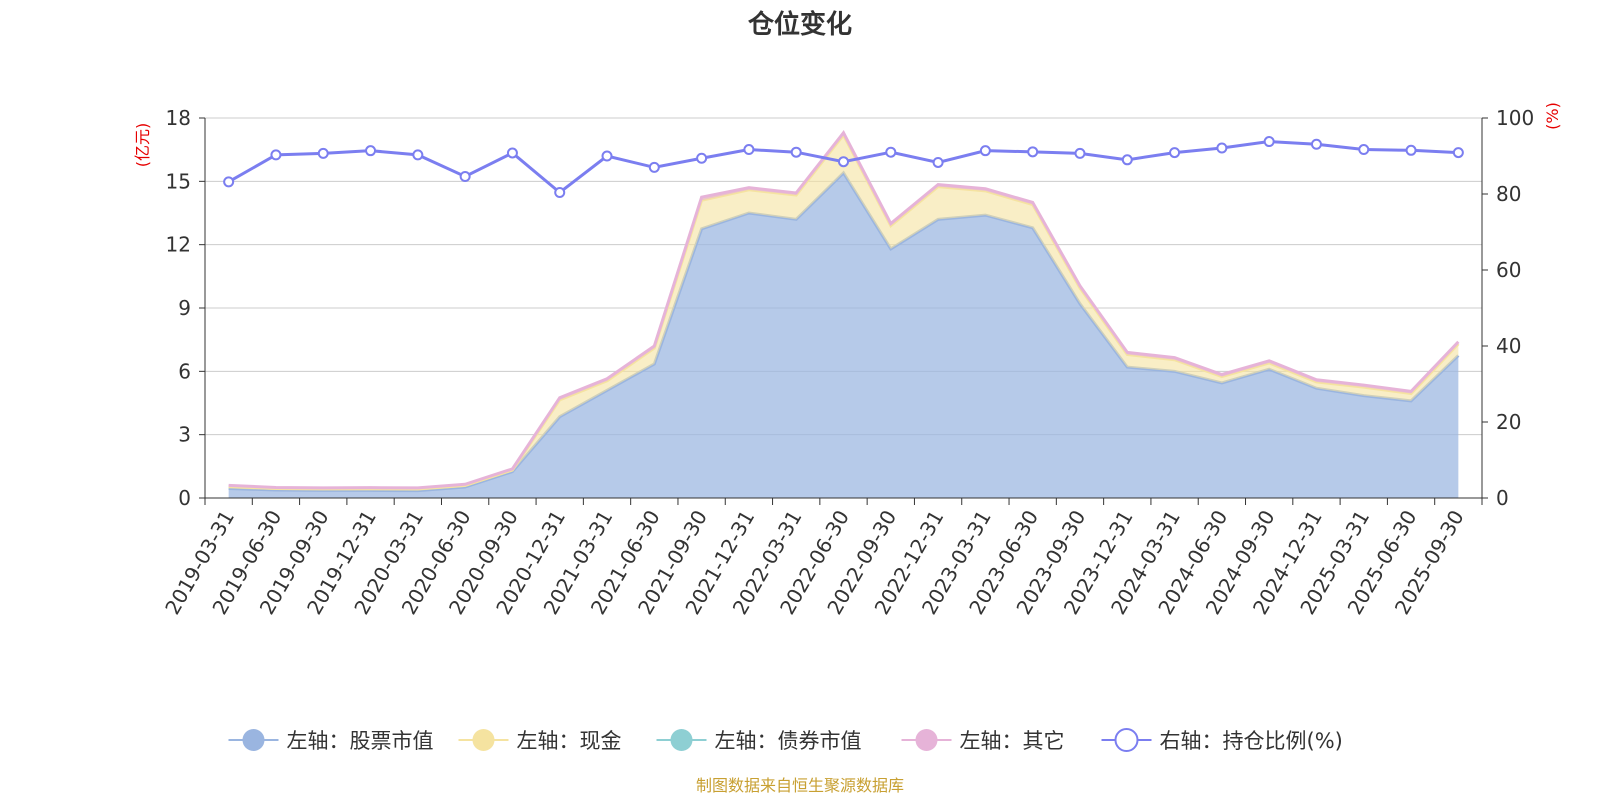  Describe the element at coordinates (360, 741) in the screenshot. I see `legend-label: 左轴：股票市值` at that location.